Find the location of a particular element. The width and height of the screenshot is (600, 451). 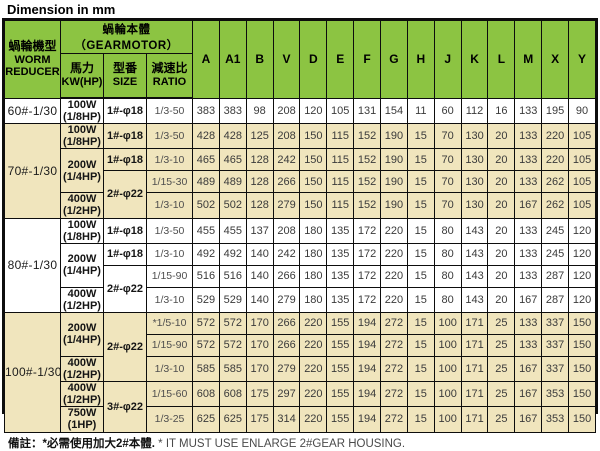

model-cell: 70#-1/30 is located at coordinates (33, 171).